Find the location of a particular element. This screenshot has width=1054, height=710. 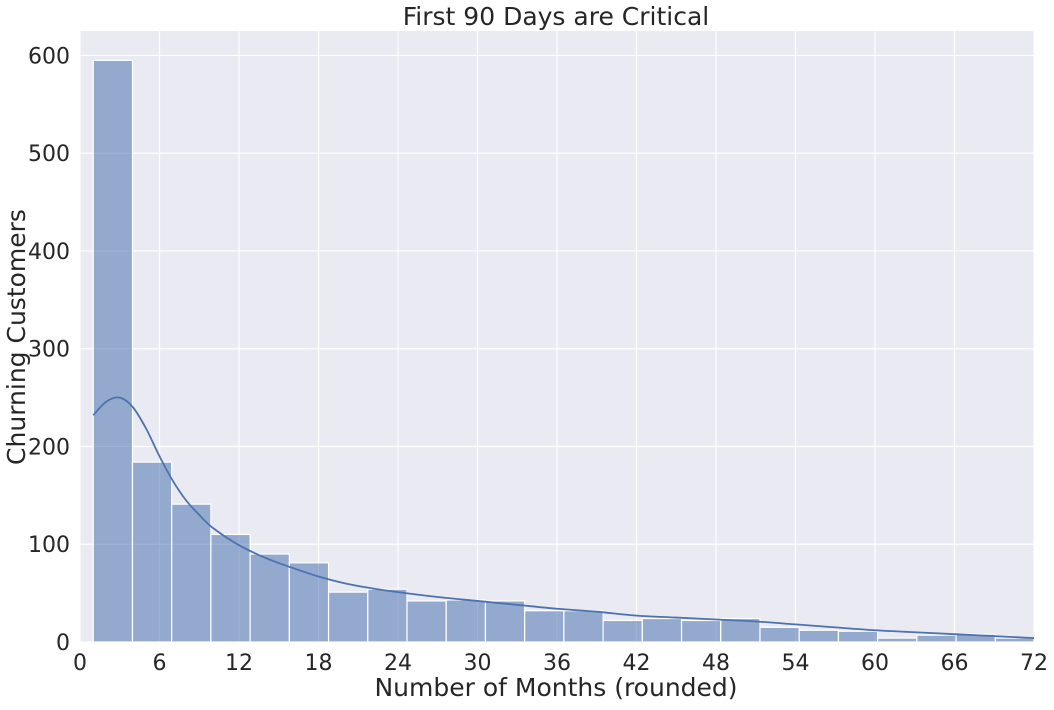

y-tick-label: 300 is located at coordinates (49, 350).